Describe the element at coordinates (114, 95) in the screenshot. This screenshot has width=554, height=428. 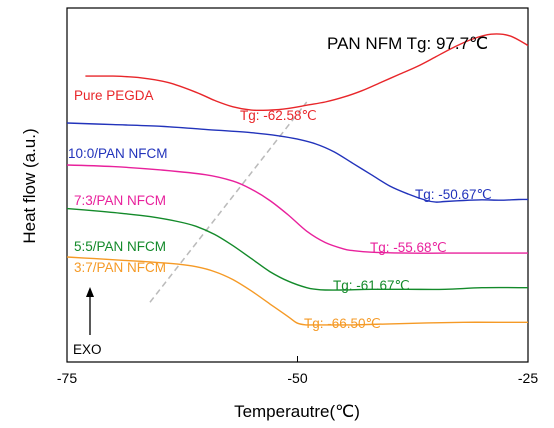
I see `series-label-pure-pegda: Pure PEGDA` at that location.